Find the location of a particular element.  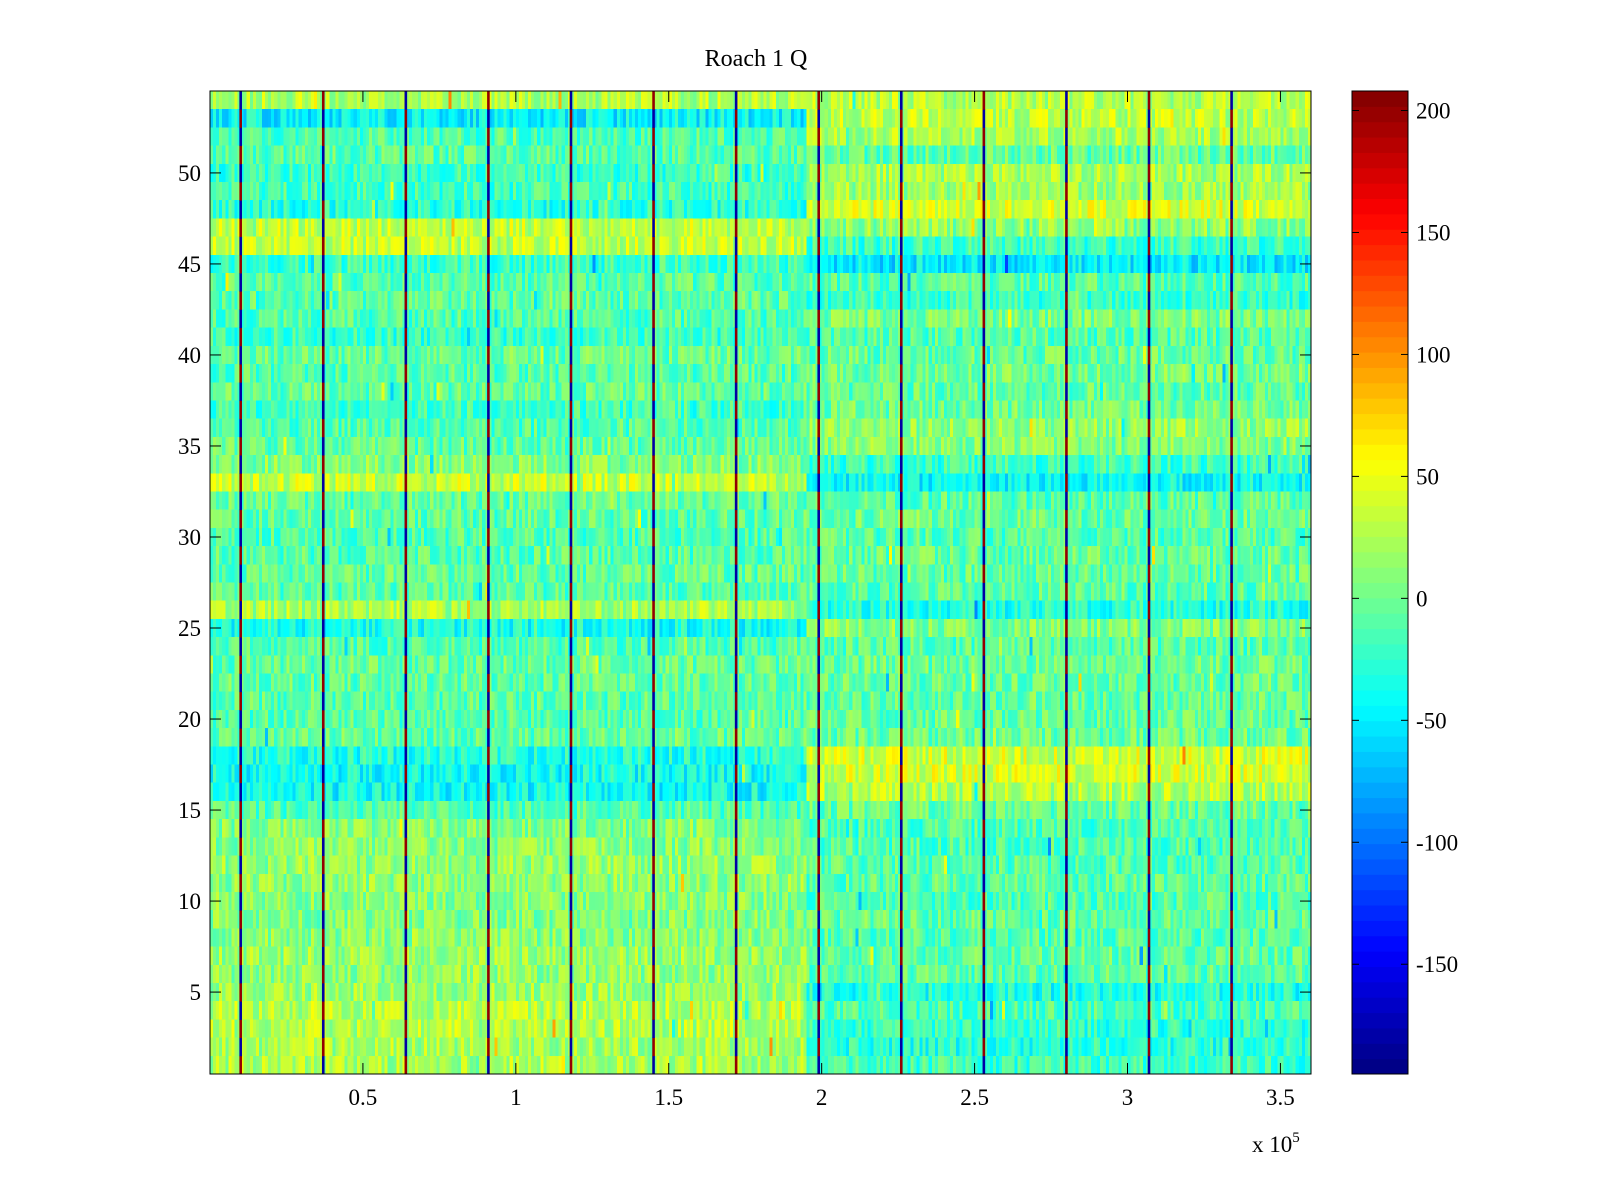

x-tick-label: 1.5 is located at coordinates (668, 1097).